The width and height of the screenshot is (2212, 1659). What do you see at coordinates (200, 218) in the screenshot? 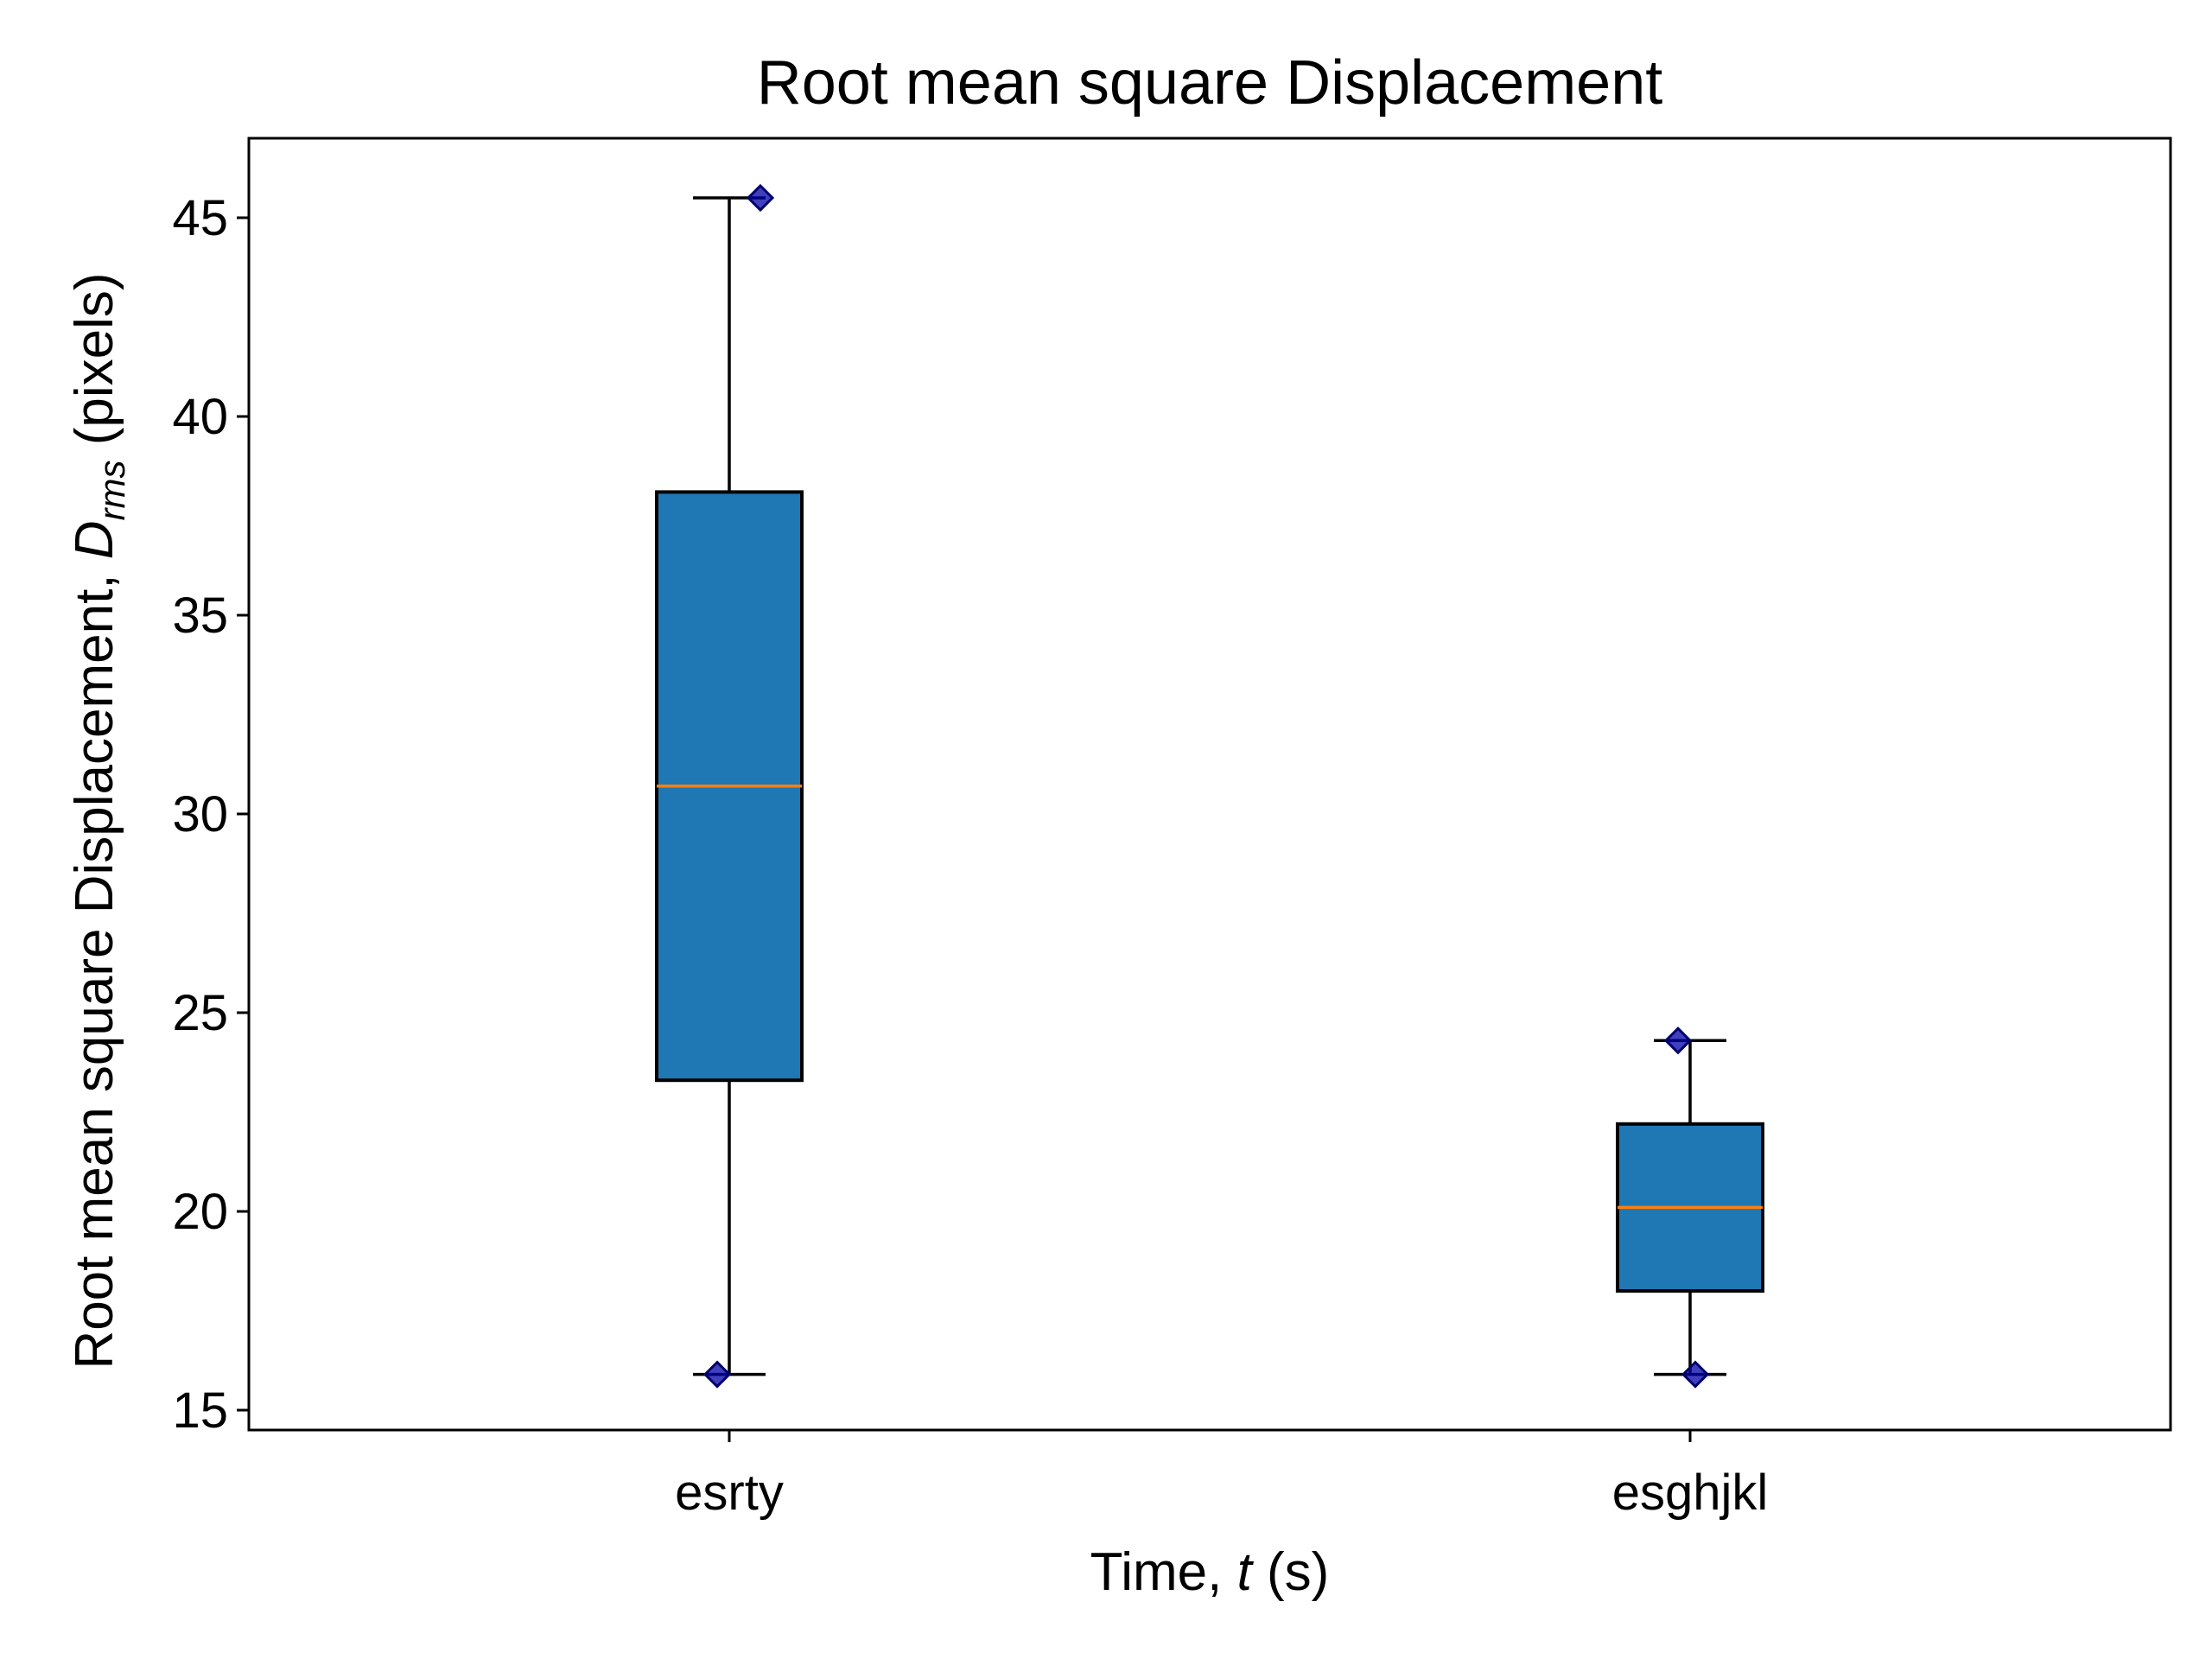
I see `y-tick-label-6: 45` at bounding box center [200, 218].